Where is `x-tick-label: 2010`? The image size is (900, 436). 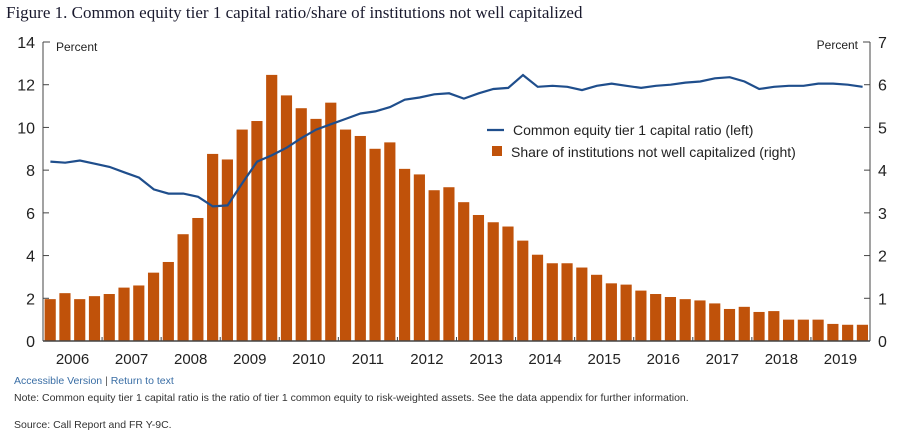 x-tick-label: 2010 is located at coordinates (308, 359).